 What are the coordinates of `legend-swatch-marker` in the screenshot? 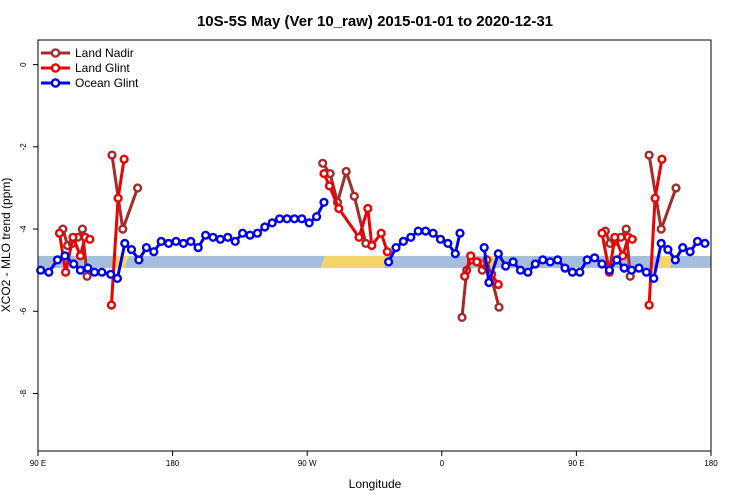 It's located at (55, 83).